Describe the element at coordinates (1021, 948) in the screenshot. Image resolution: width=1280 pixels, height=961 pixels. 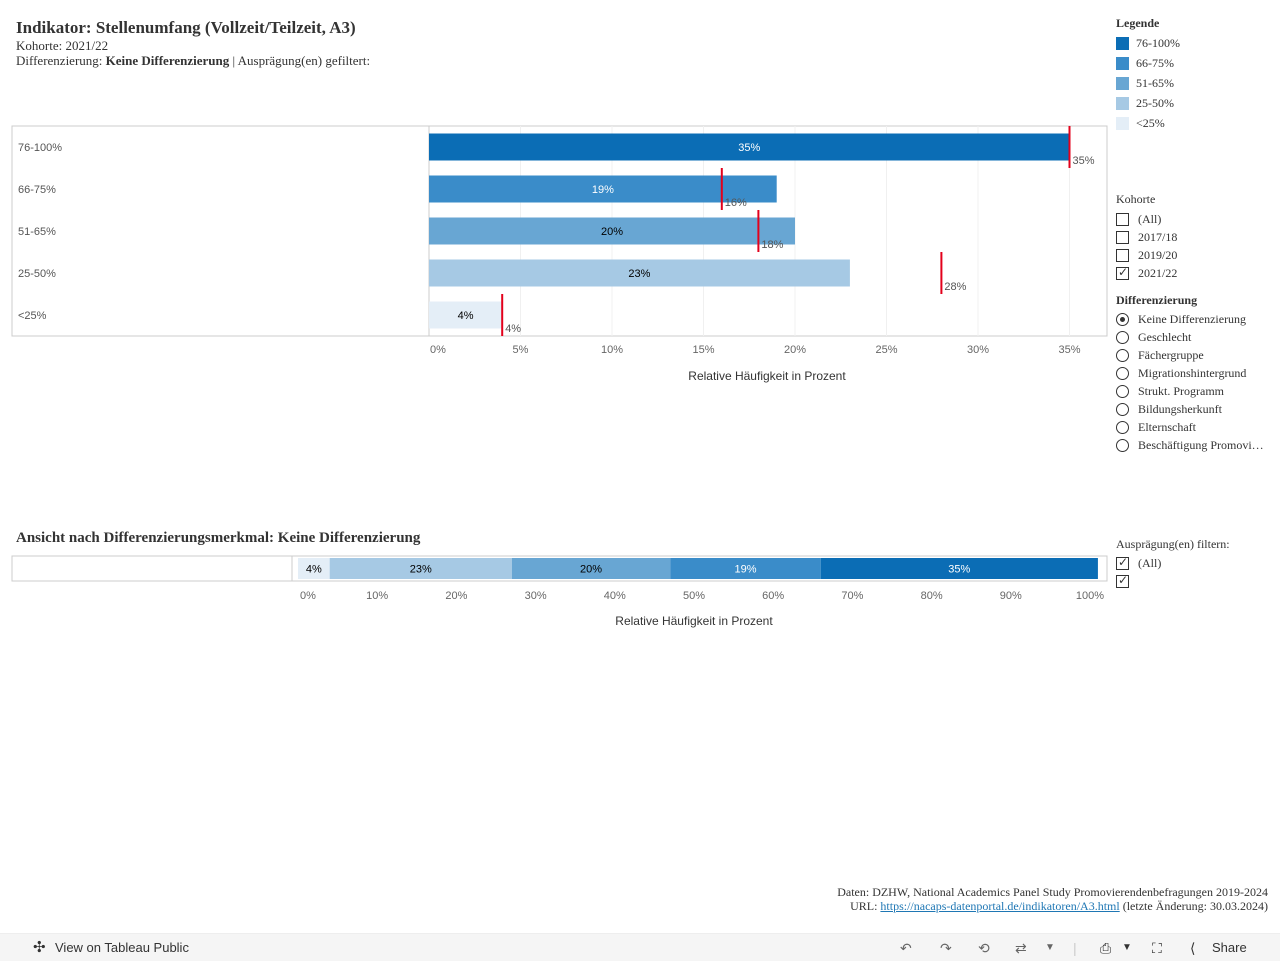
I see `refresh-icon: ⇄` at that location.